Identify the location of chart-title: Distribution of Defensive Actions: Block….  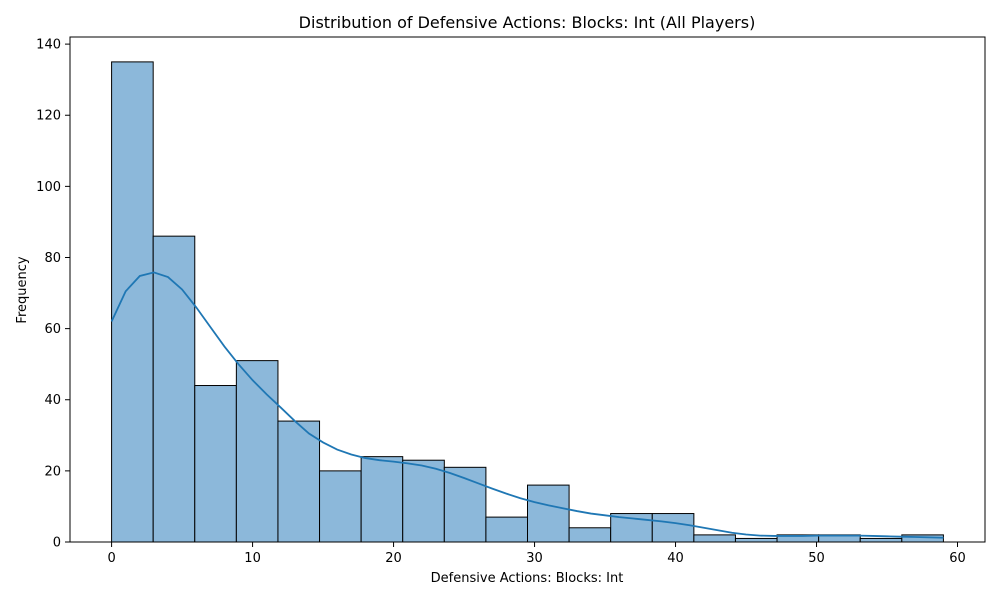
(527, 22).